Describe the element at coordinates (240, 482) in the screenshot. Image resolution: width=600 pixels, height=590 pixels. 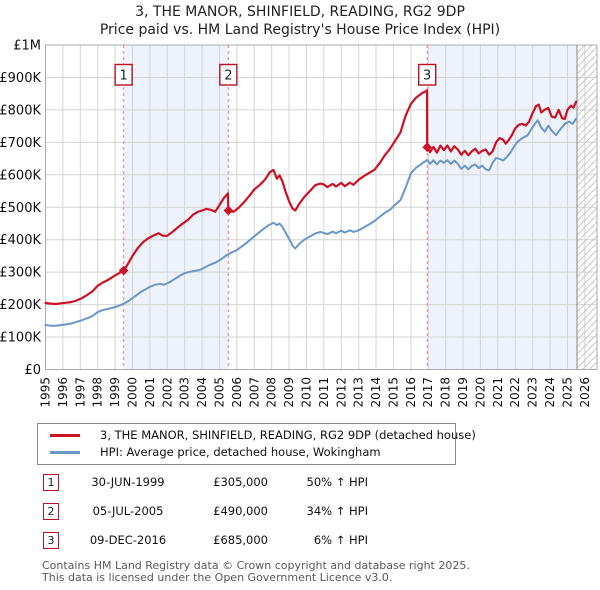
I see `sale-price: £305,000` at that location.